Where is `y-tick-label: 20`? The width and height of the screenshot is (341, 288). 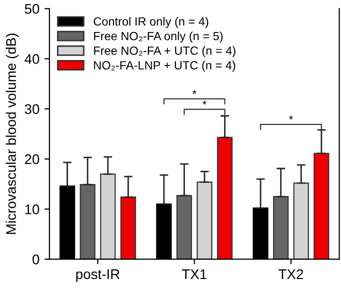
y-tick-label: 20 is located at coordinates (32, 159).